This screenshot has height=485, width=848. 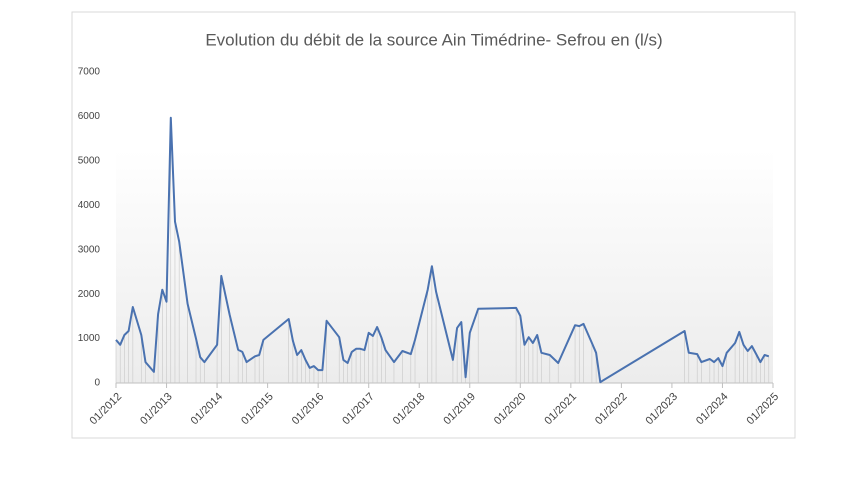 What do you see at coordinates (89, 116) in the screenshot?
I see `y-tick-label: 6000` at bounding box center [89, 116].